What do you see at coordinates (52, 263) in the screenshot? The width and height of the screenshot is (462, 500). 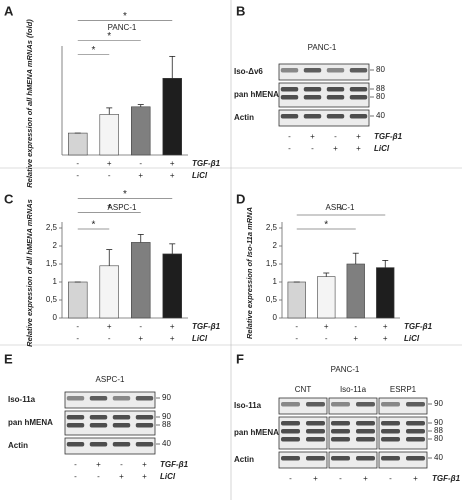 I see `y-tick-label: 1,5` at bounding box center [52, 263].